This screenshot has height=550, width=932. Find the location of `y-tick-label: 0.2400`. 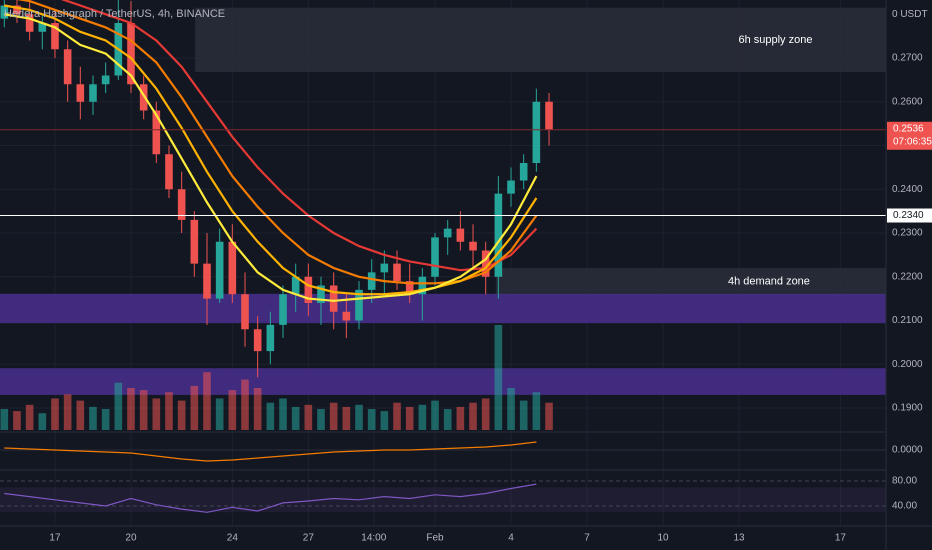

y-tick-label: 0.2400 is located at coordinates (907, 189).